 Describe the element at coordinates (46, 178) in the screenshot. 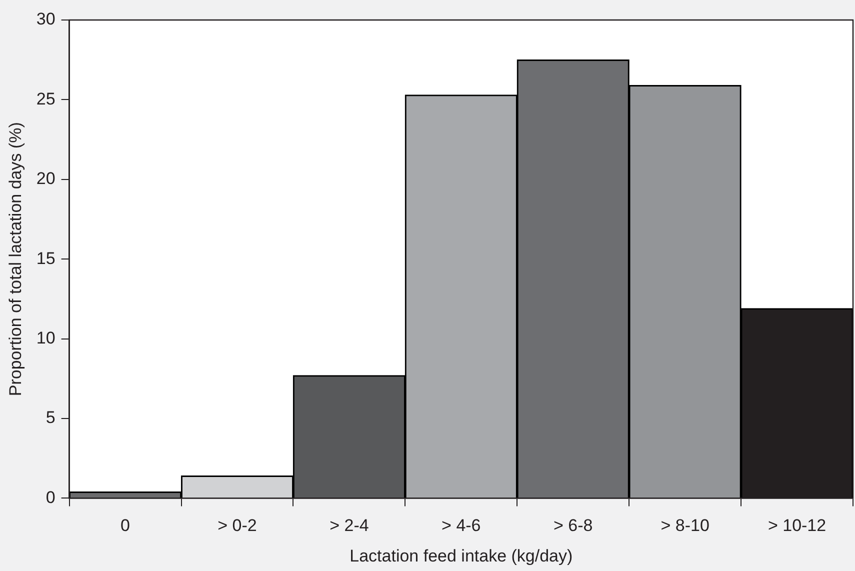

I see `y-tick-label: 20` at that location.